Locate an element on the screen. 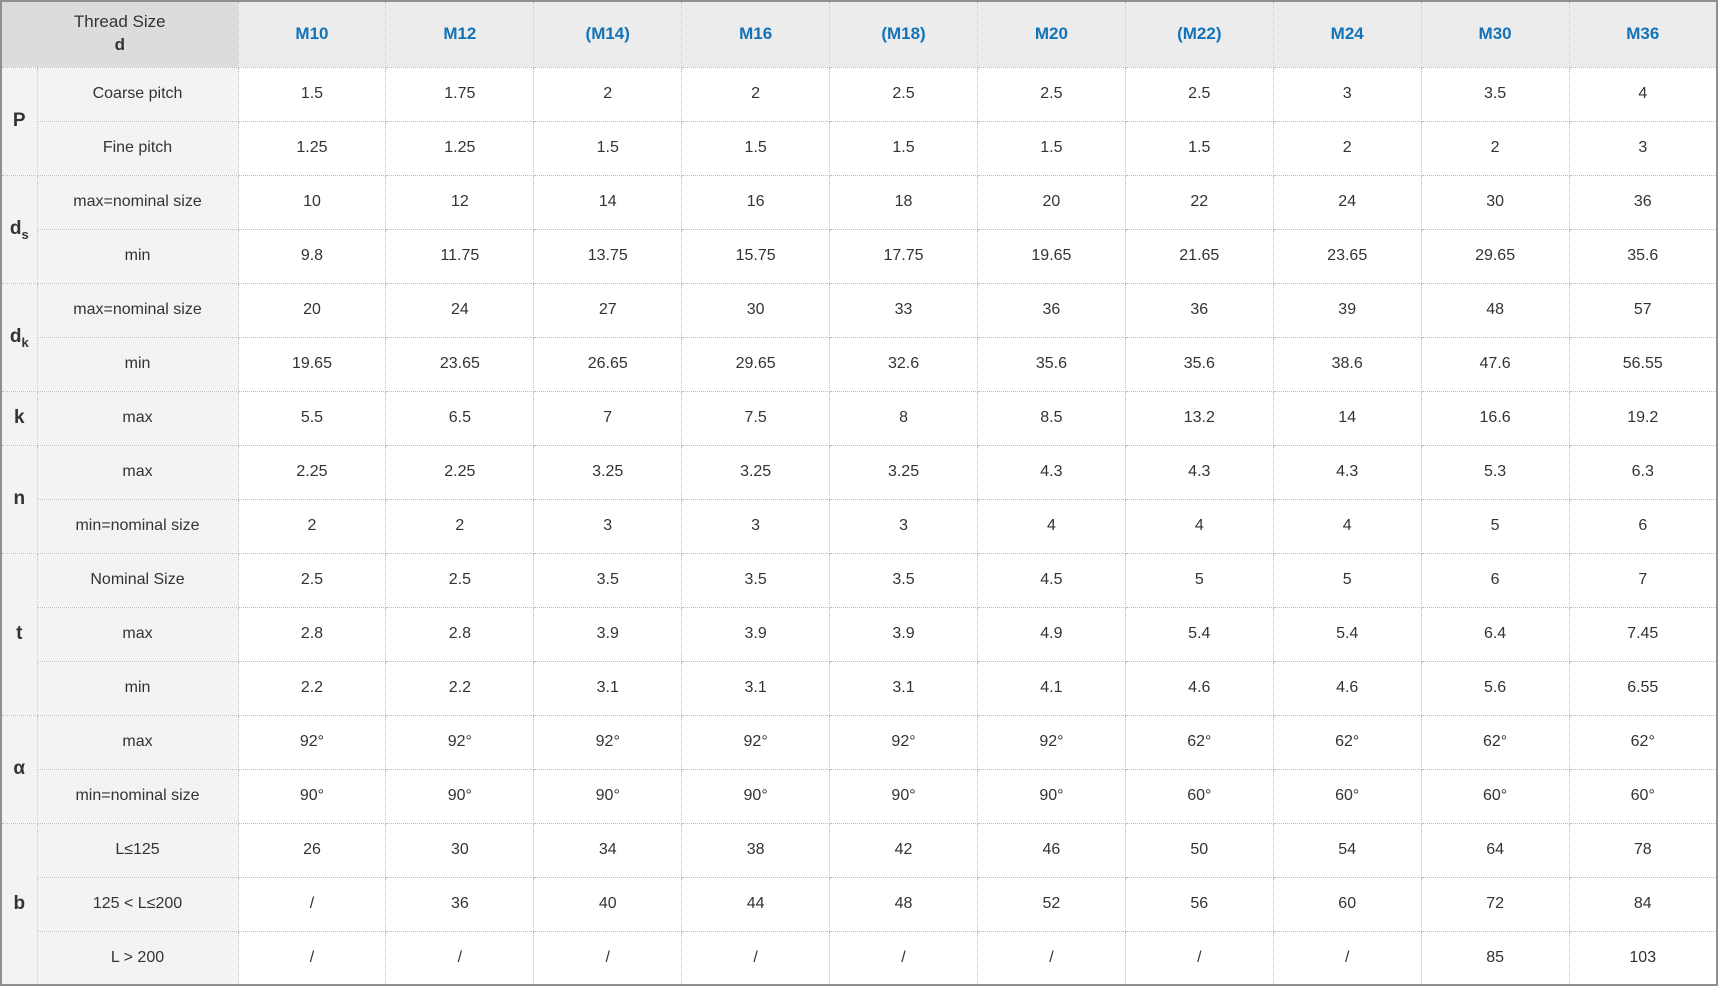  table-row: k max 5.5 6.5 7 7.5 8 8.5 13.2 14 16.6 19.2 is located at coordinates (859, 418).